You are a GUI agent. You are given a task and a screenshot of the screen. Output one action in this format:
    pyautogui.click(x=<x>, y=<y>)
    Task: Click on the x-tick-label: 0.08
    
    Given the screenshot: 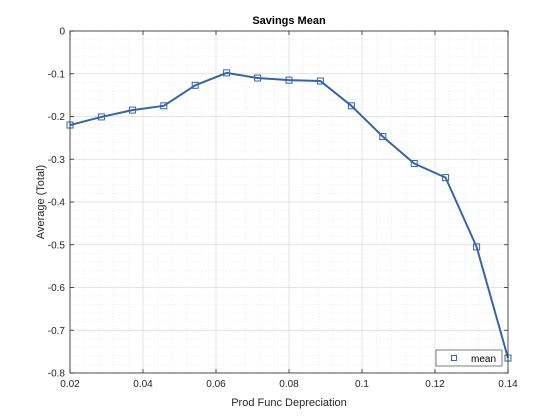 What is the action you would take?
    pyautogui.click(x=289, y=384)
    